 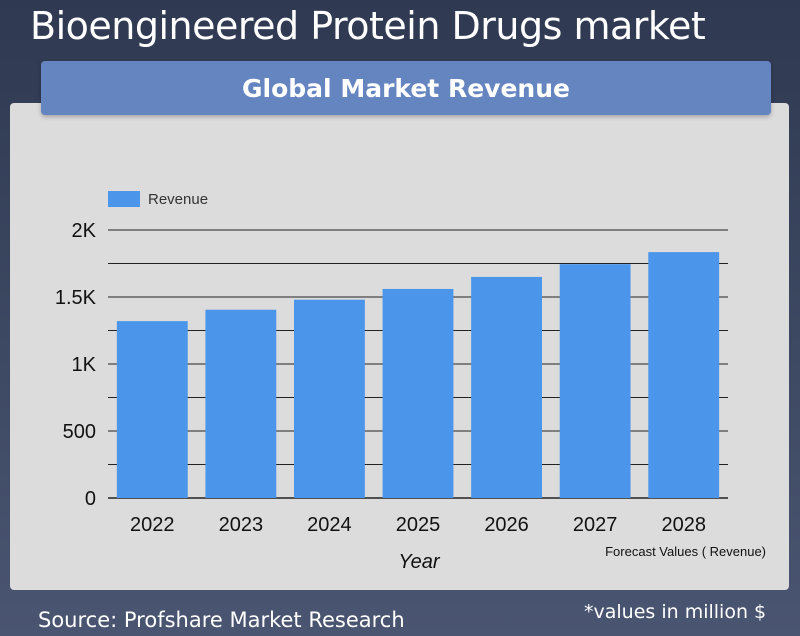 I want to click on page-title: Bioengineered Protein Drugs market, so click(x=368, y=26).